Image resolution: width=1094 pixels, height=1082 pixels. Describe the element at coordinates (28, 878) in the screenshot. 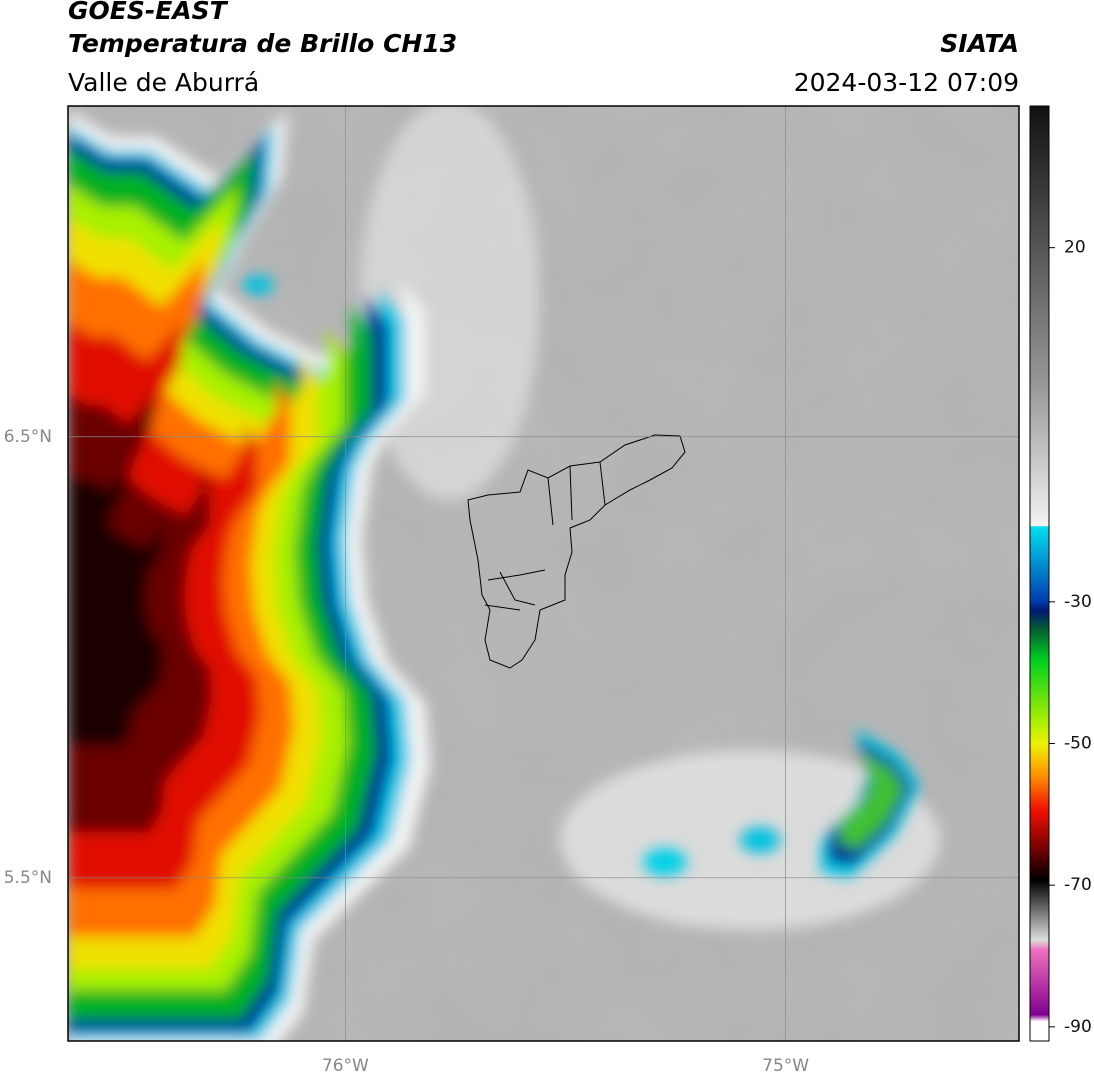

I see `lat-tick-label: 5.5°N` at that location.